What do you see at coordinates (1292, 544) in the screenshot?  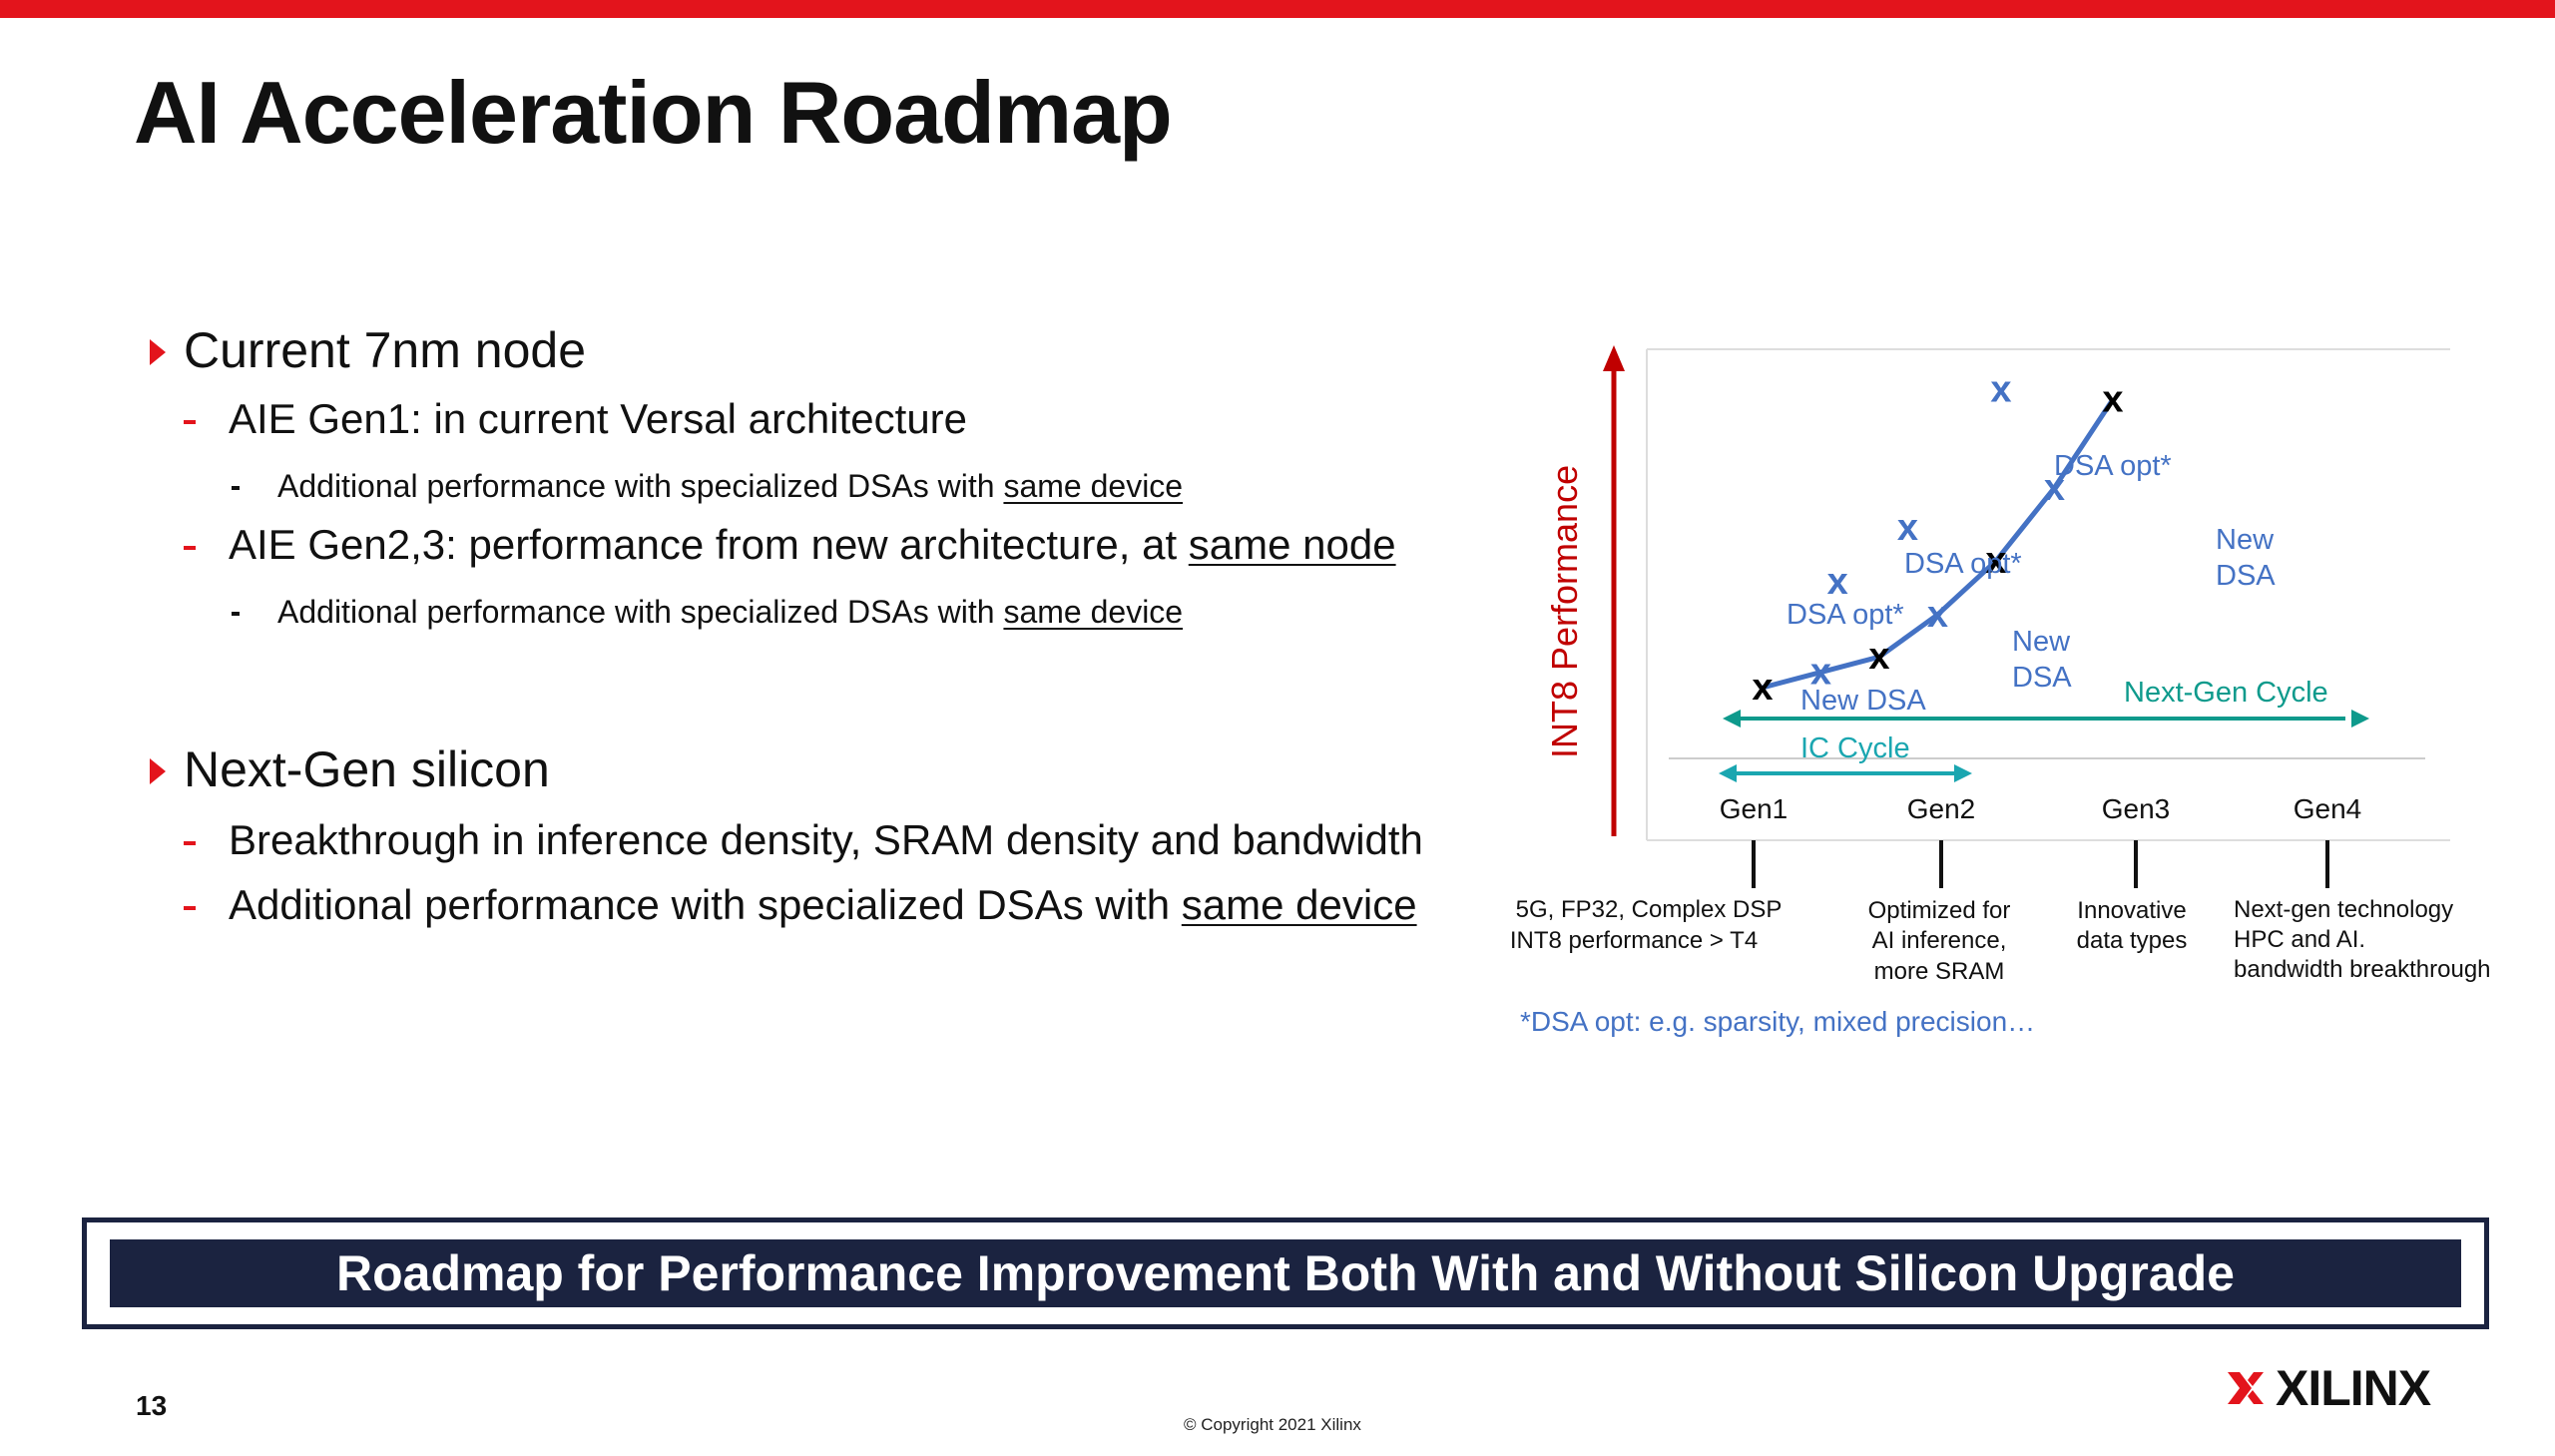 I see `same-node-link: same node` at bounding box center [1292, 544].